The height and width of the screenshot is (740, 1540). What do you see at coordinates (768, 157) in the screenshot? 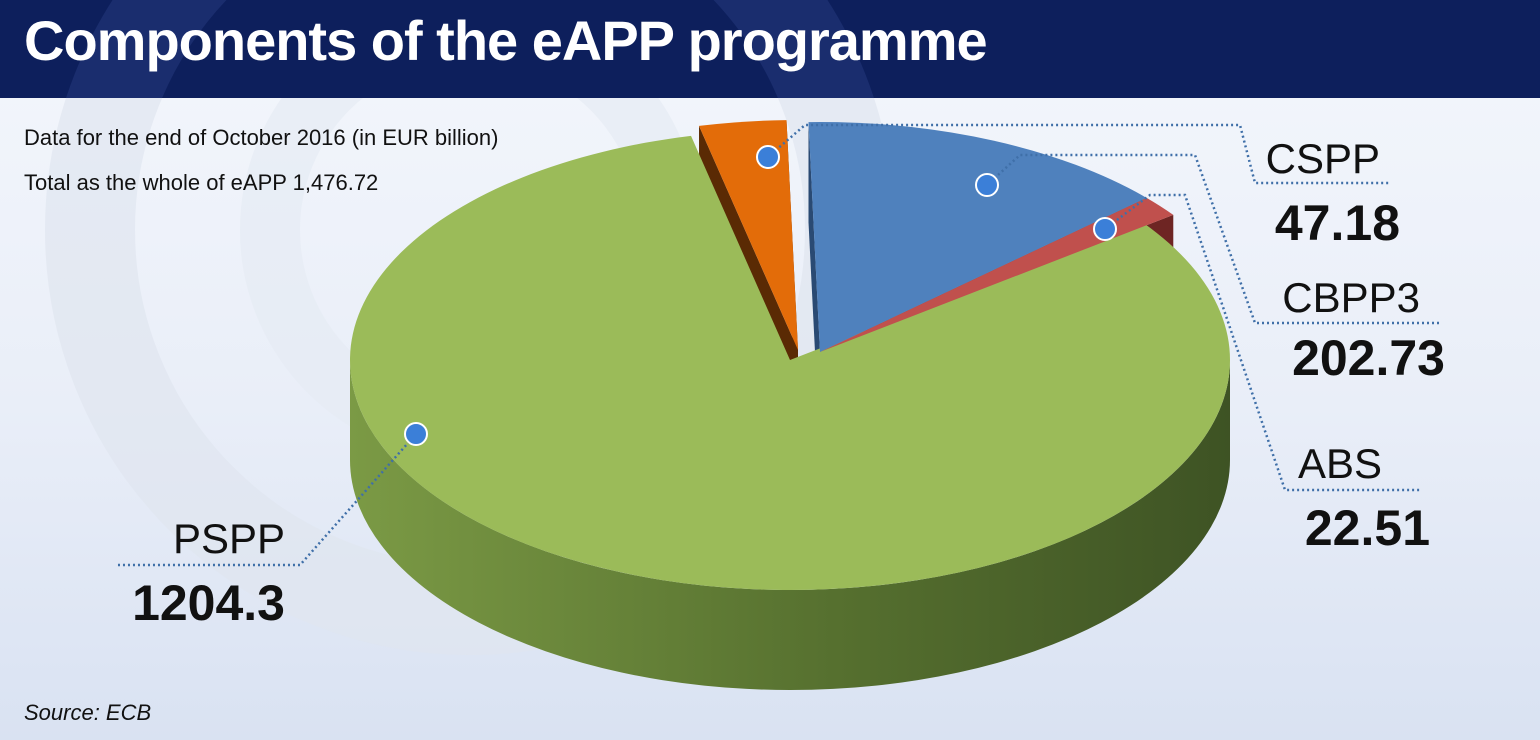
I see `marker-cspp` at bounding box center [768, 157].